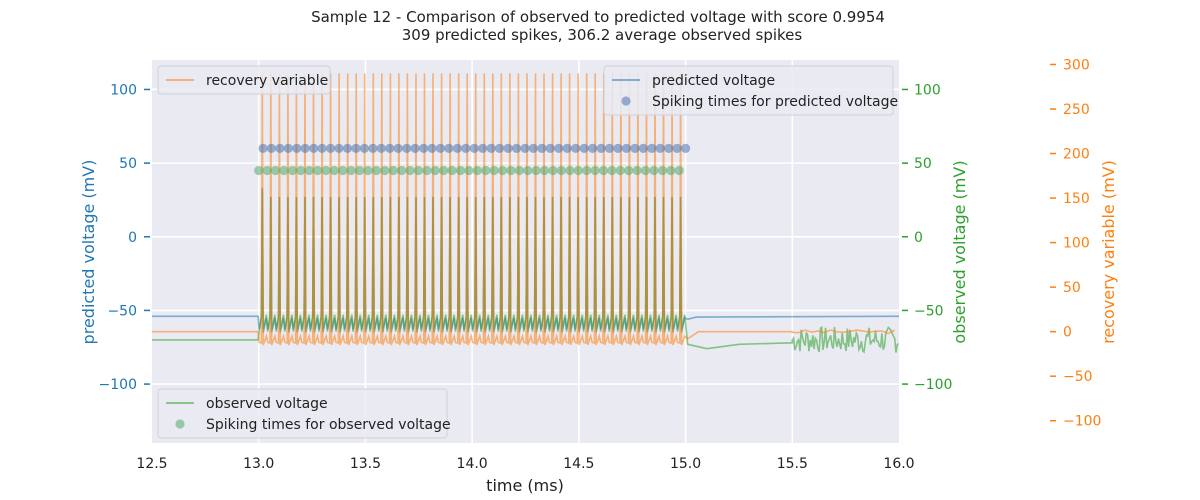 Image resolution: width=1200 pixels, height=500 pixels. What do you see at coordinates (1076, 199) in the screenshot?
I see `recovery-tick-label: 150` at bounding box center [1076, 199].